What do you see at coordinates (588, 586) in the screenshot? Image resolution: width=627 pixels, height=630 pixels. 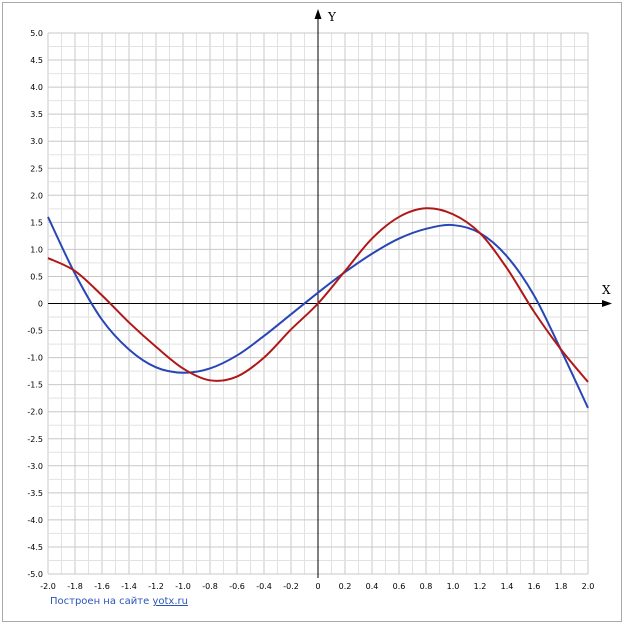 I see `x-tick-label: 2.0` at bounding box center [588, 586].